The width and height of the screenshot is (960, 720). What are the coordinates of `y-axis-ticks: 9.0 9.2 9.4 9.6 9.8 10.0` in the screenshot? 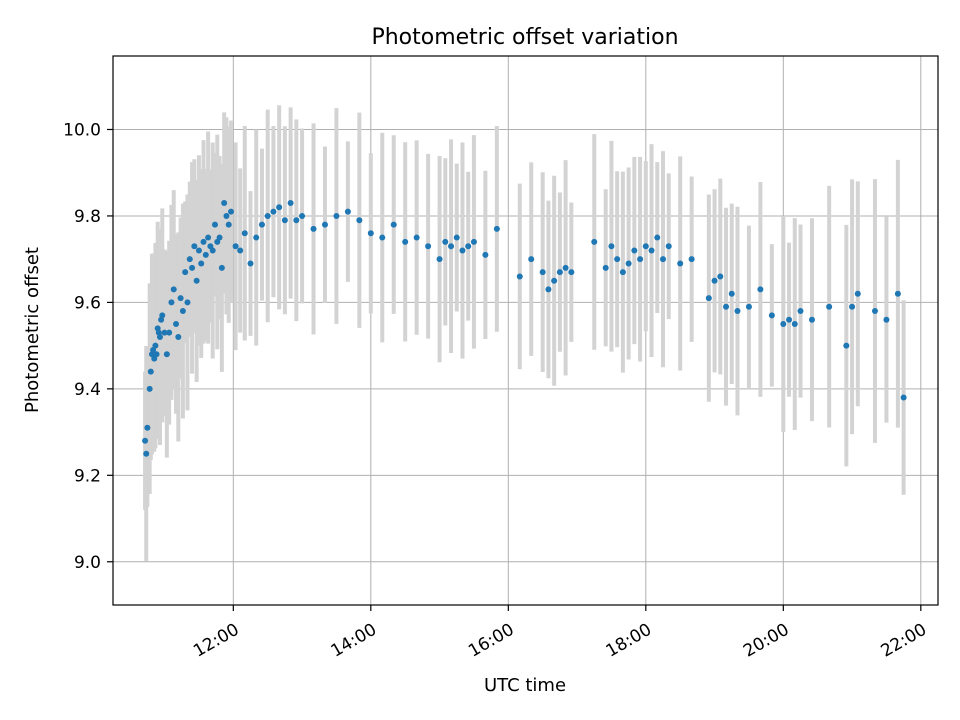 It's located at (88, 346).